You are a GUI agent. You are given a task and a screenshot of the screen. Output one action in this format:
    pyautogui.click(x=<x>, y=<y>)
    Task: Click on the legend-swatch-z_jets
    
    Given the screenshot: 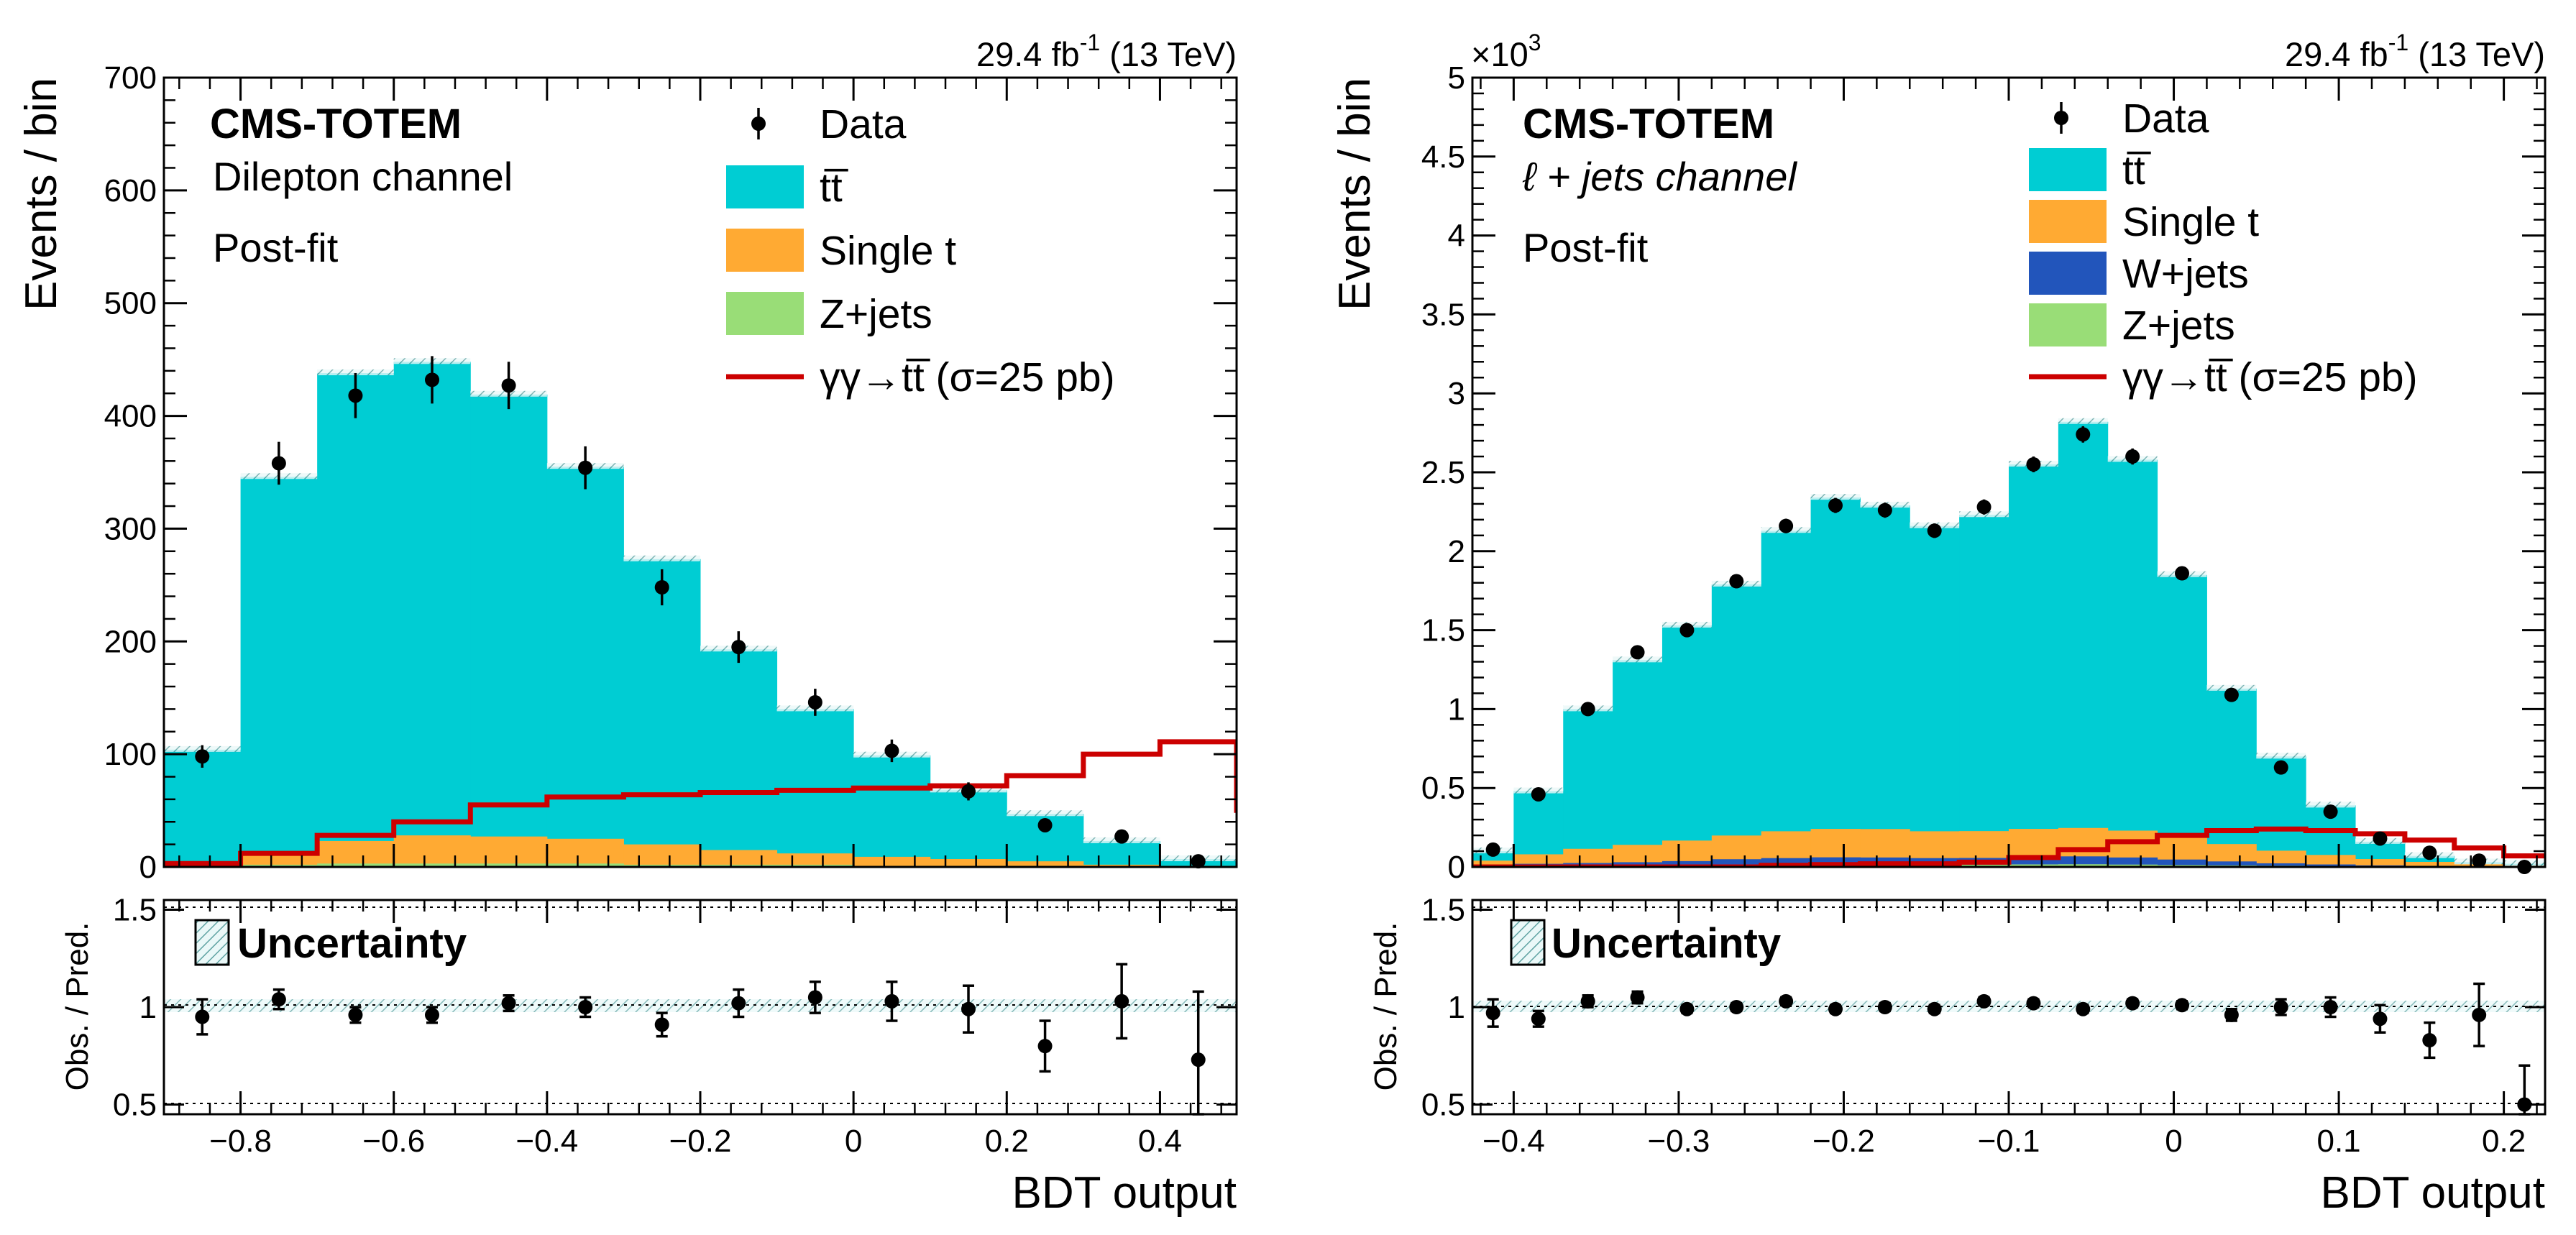 What is the action you would take?
    pyautogui.click(x=765, y=313)
    